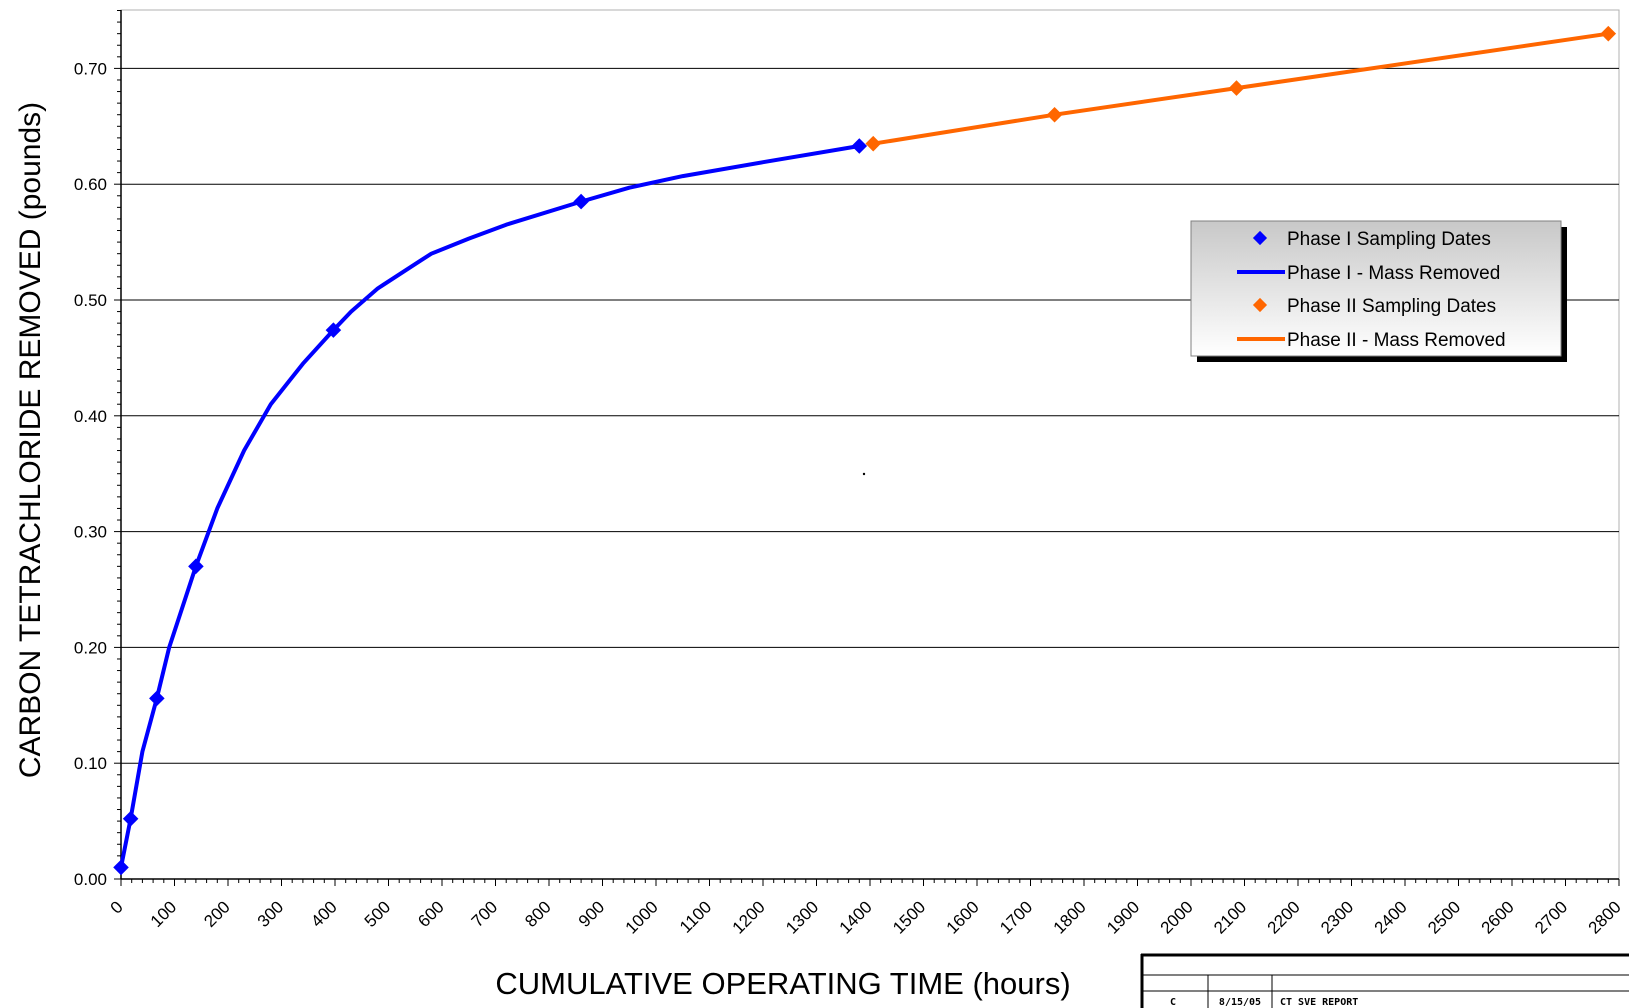 The height and width of the screenshot is (1008, 1629). What do you see at coordinates (90, 68) in the screenshot?
I see `y-tick-label: 0.70` at bounding box center [90, 68].